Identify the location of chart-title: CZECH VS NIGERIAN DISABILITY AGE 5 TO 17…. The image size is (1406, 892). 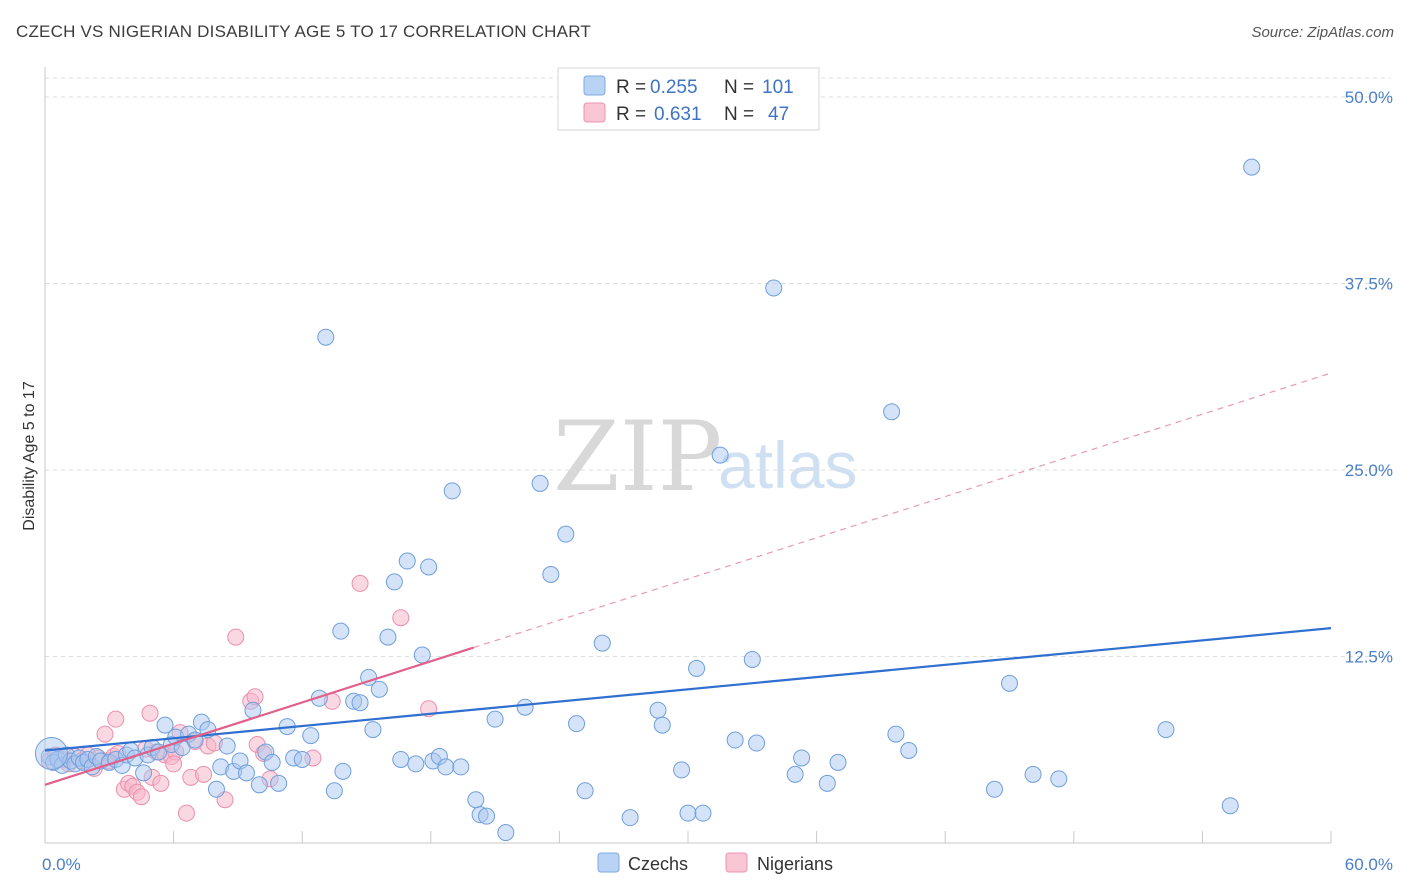
(303, 31).